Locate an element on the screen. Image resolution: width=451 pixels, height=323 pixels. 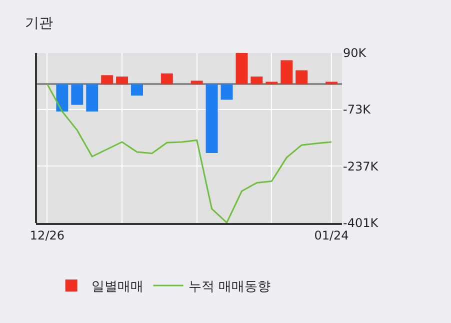
y-tick-label: -73K is located at coordinates (357, 109).